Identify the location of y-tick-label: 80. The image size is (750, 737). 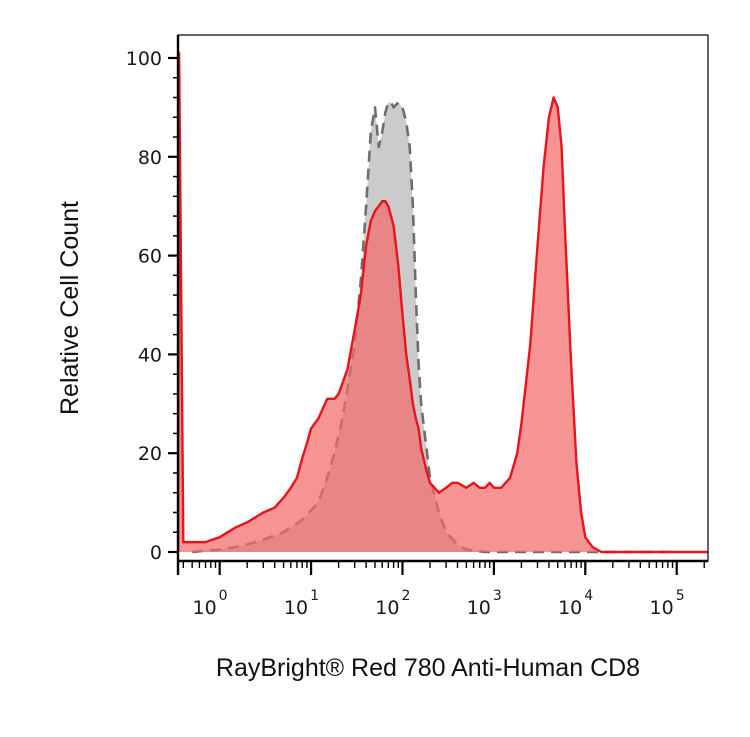
(150, 158).